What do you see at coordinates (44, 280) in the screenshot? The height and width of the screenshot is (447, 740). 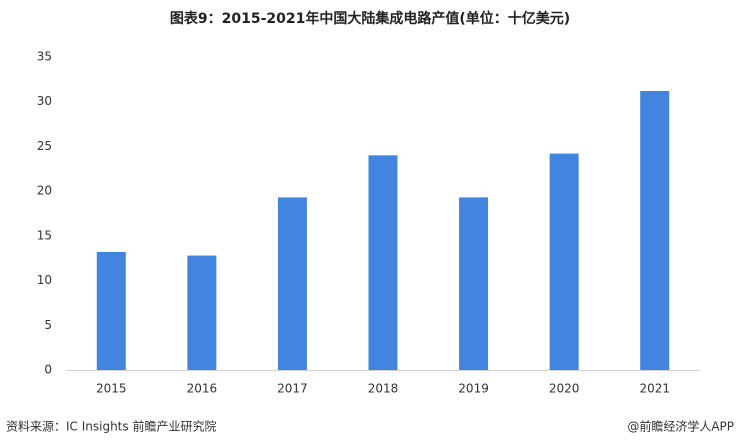 I see `y-tick-label: 10` at bounding box center [44, 280].